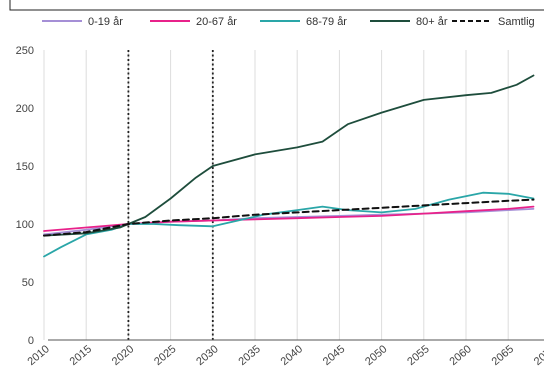 Image resolution: width=544 pixels, height=376 pixels. Describe the element at coordinates (418, 355) in the screenshot. I see `x-tick-label-2055: 2055` at that location.